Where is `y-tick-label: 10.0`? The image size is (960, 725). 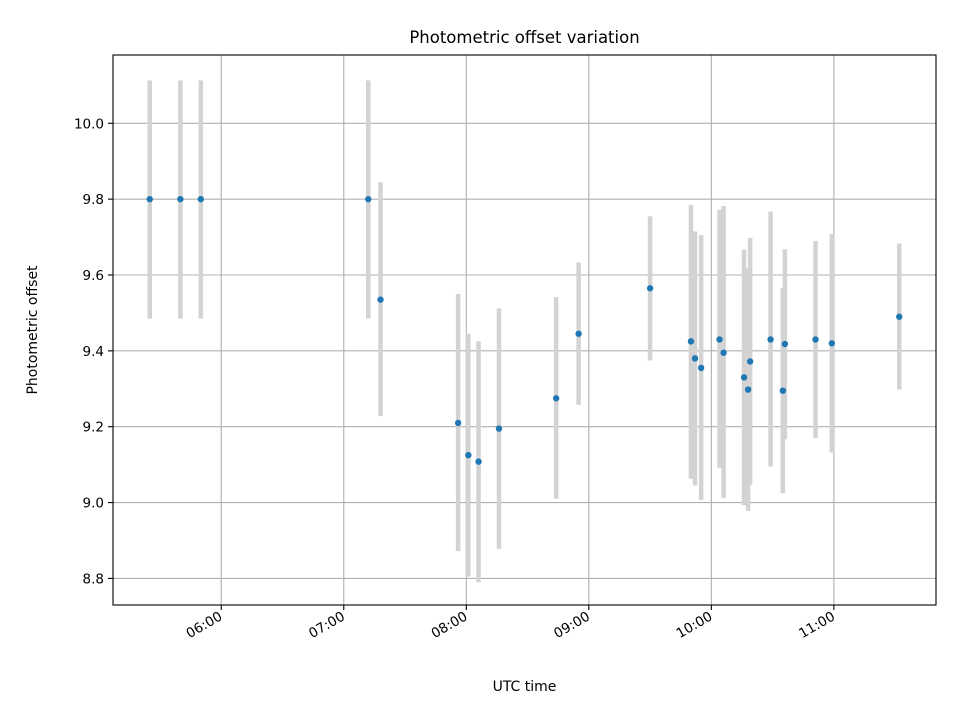 y-tick-label: 10.0 is located at coordinates (89, 124).